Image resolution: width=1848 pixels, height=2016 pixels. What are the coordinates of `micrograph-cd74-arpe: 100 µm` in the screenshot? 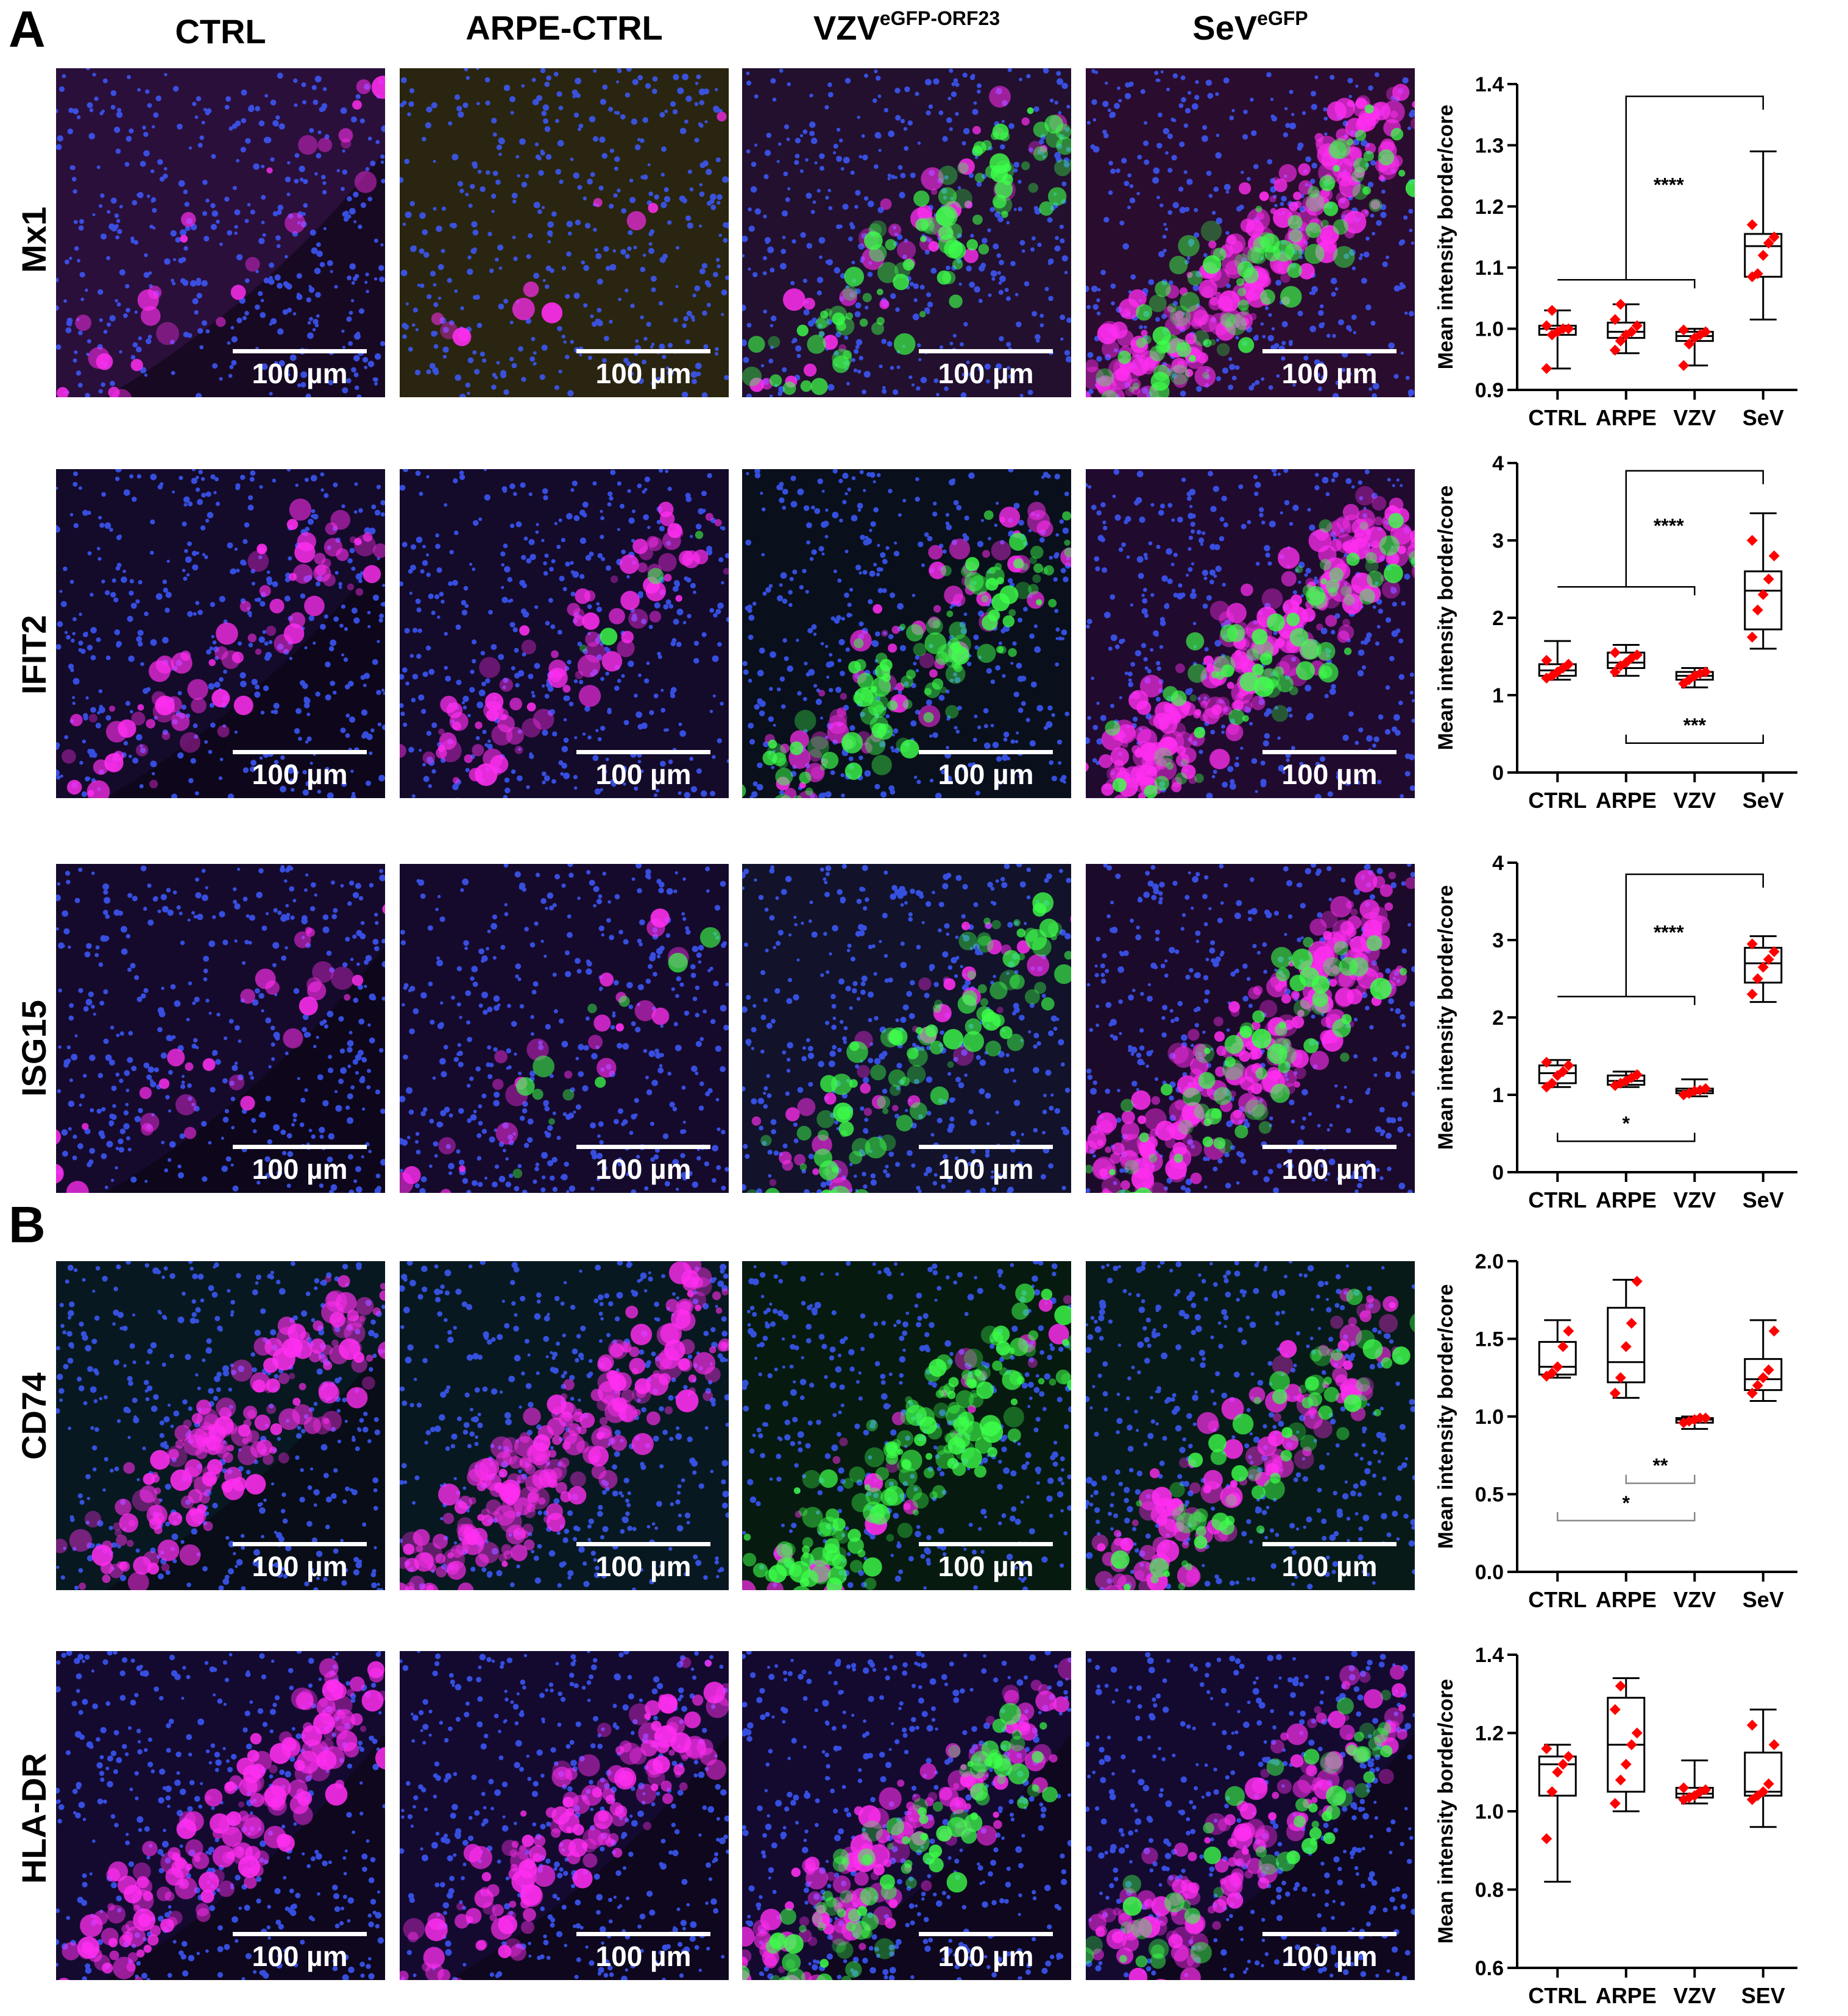 It's located at (564, 1425).